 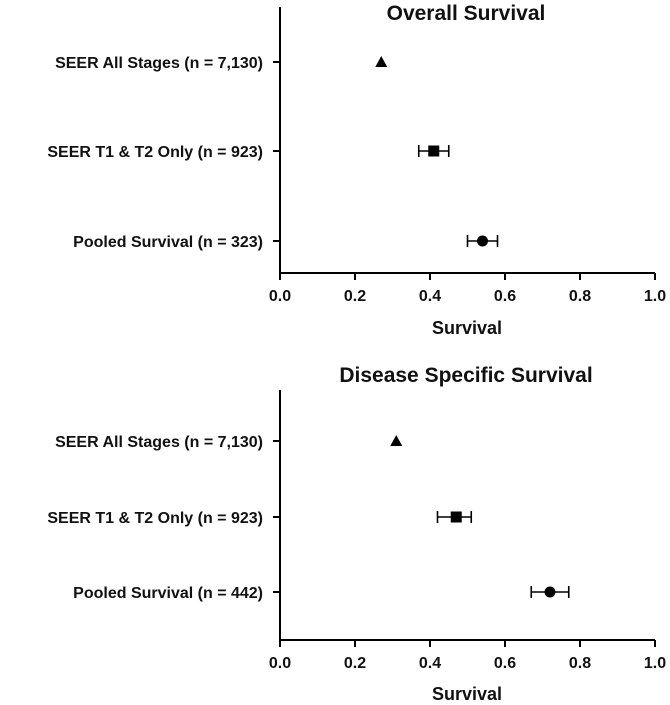 What do you see at coordinates (321, 593) in the screenshot?
I see `data-row: Pooled Survival (n = 442)` at bounding box center [321, 593].